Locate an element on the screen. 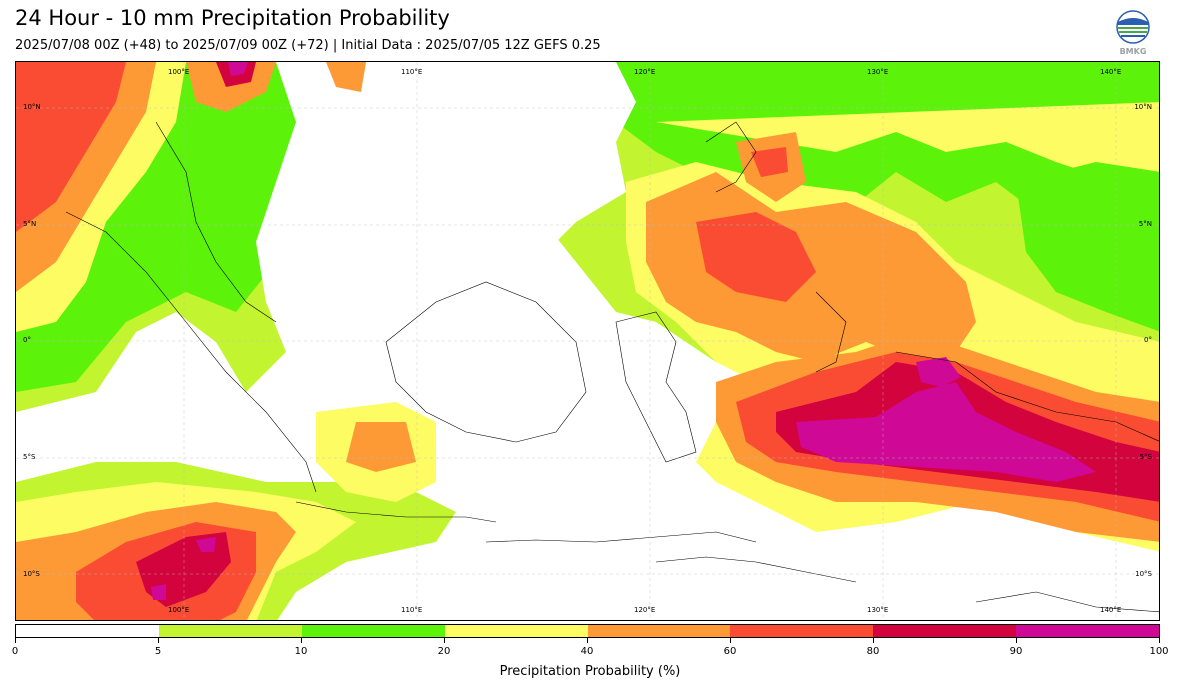  colorbar-tick-label: 90 is located at coordinates (1016, 651).